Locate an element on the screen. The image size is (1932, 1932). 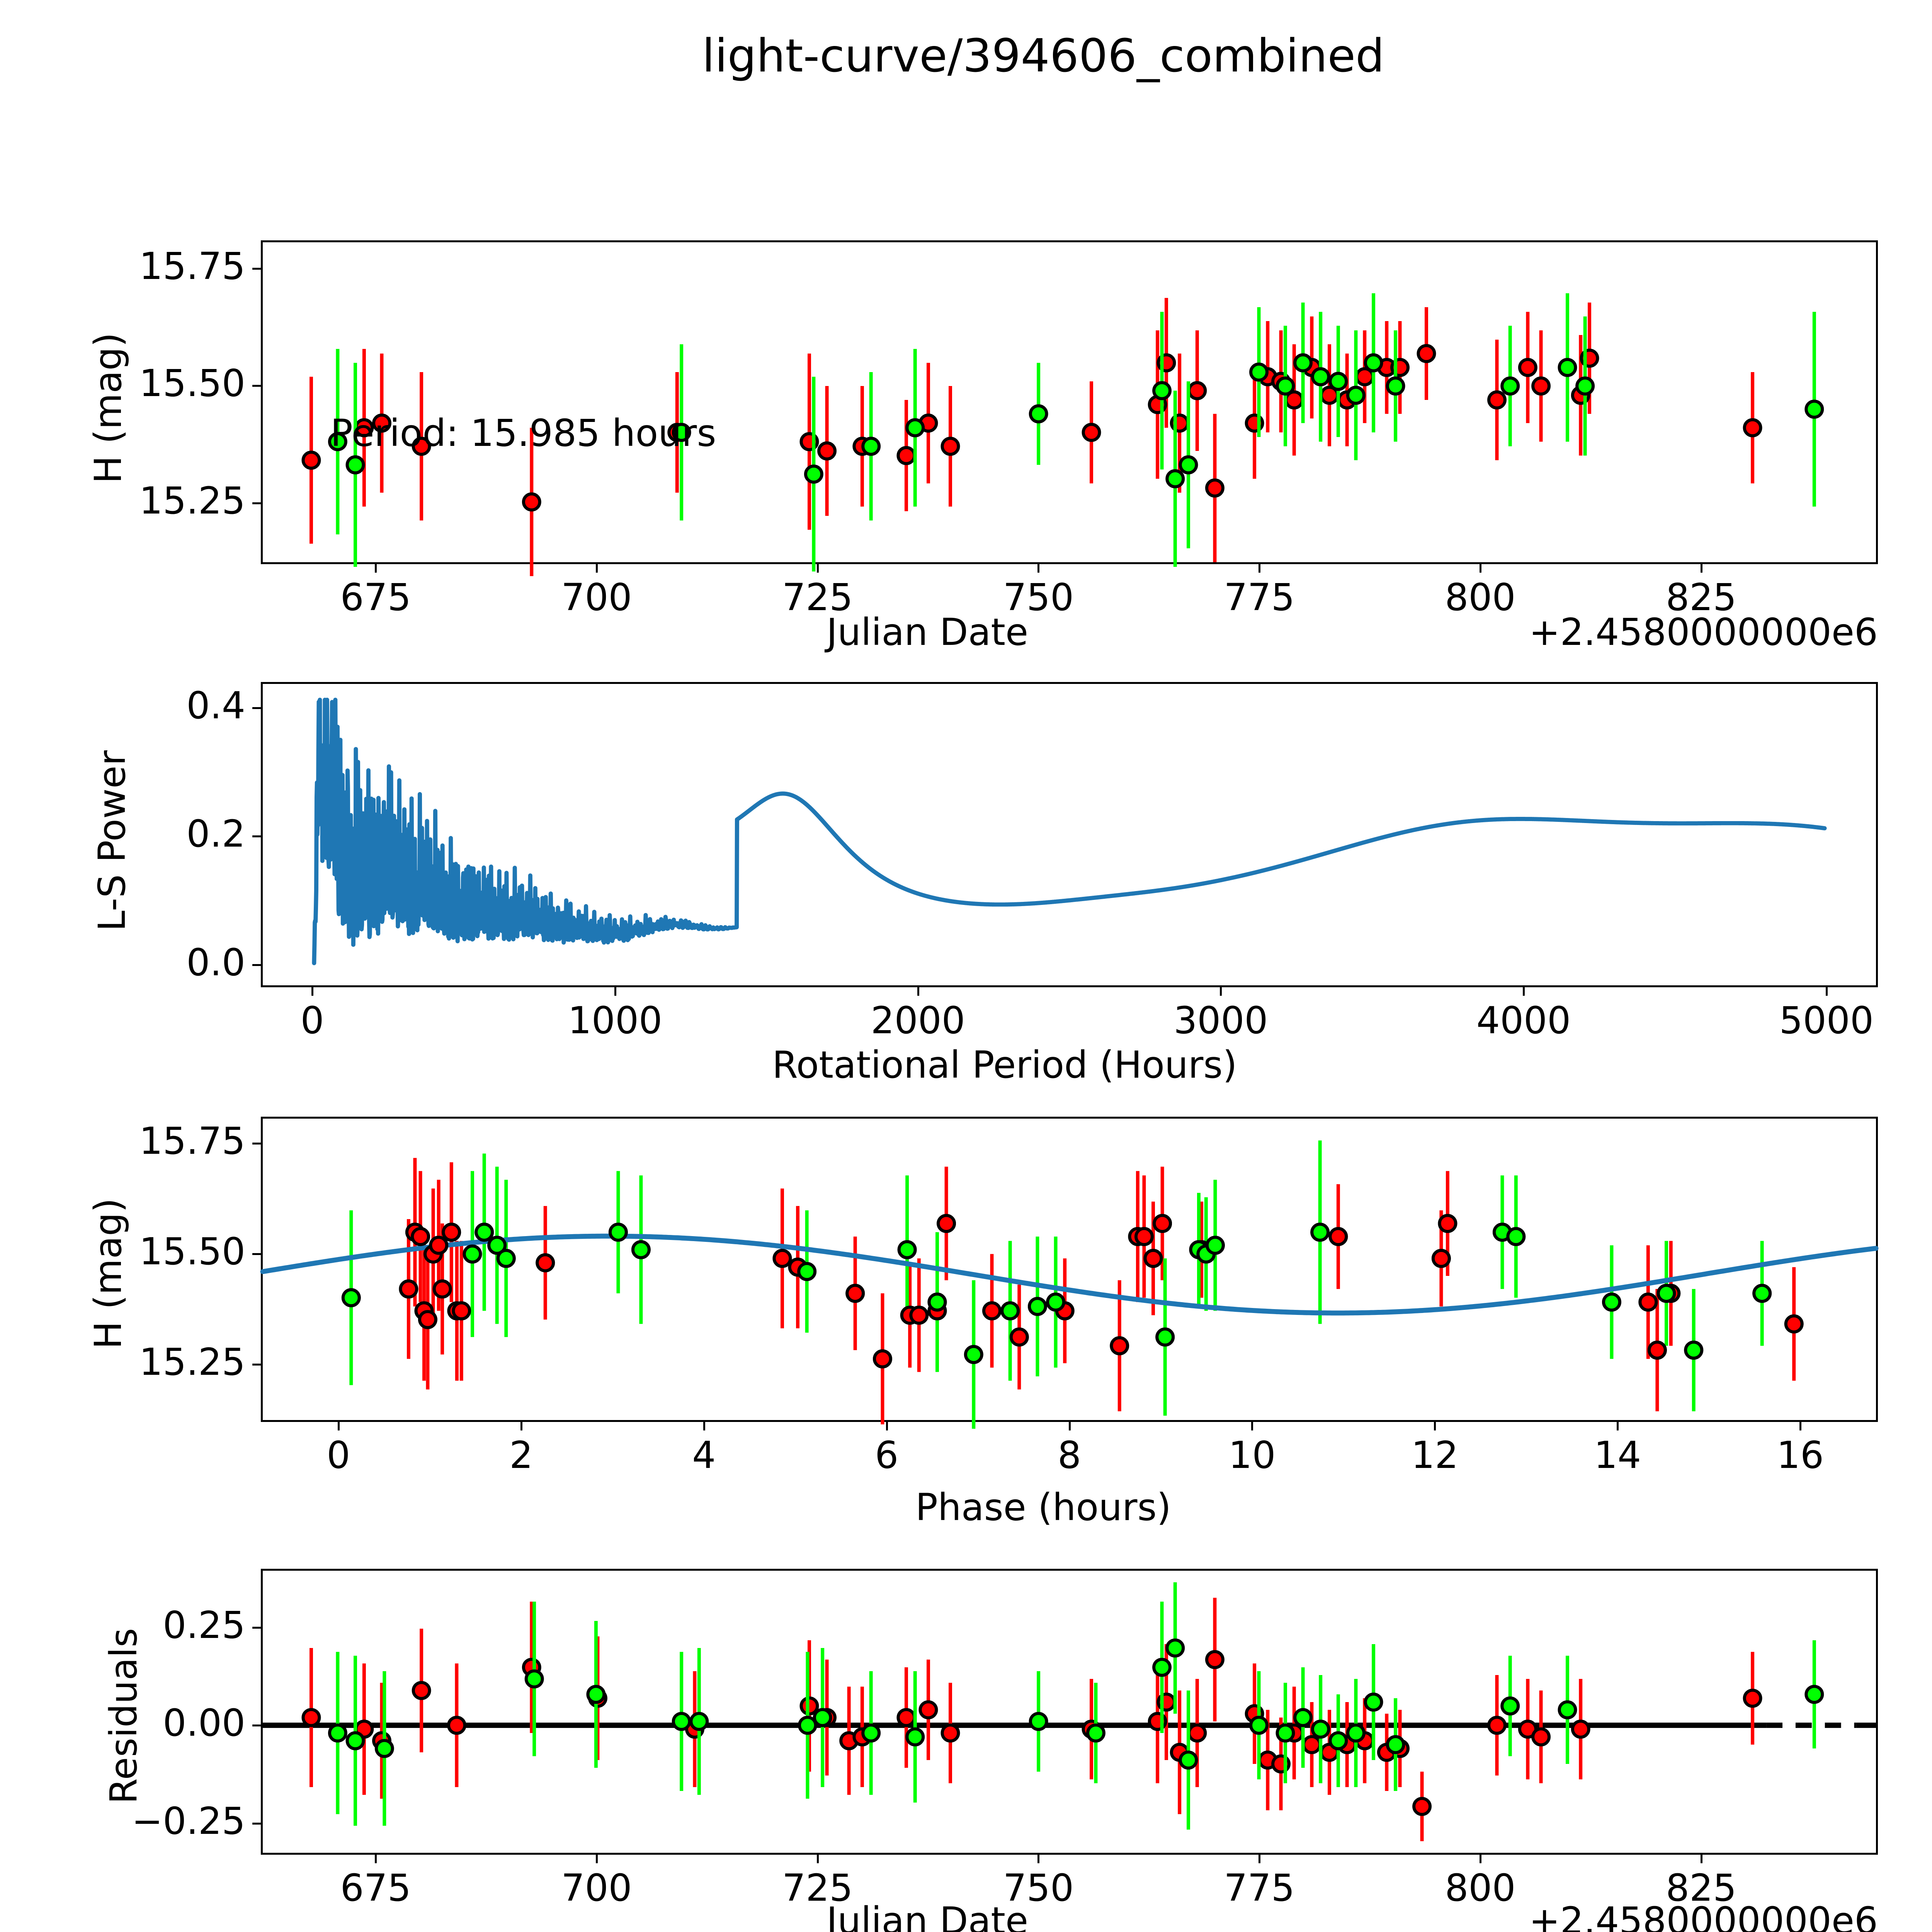
series-markers-green is located at coordinates (1056, 1293).